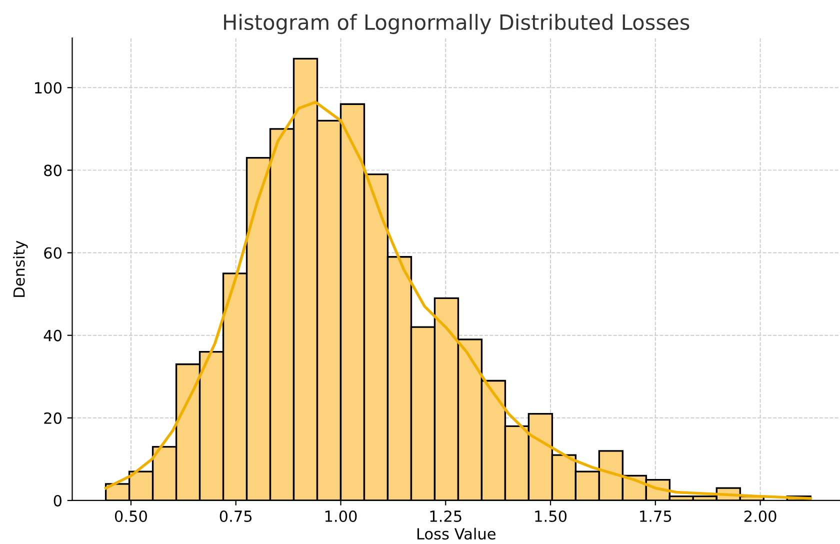 Image resolution: width=840 pixels, height=544 pixels. Describe the element at coordinates (53, 170) in the screenshot. I see `y-tick-label: 80` at that location.